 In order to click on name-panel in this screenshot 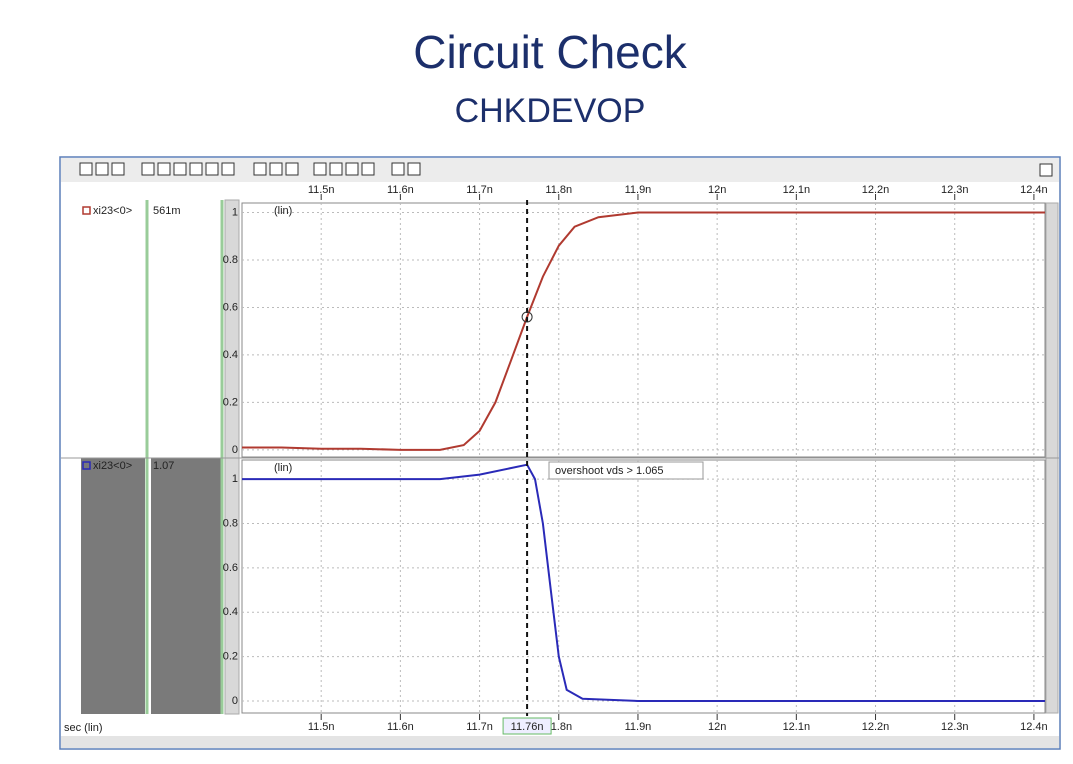, I will do `click(103, 329)`.